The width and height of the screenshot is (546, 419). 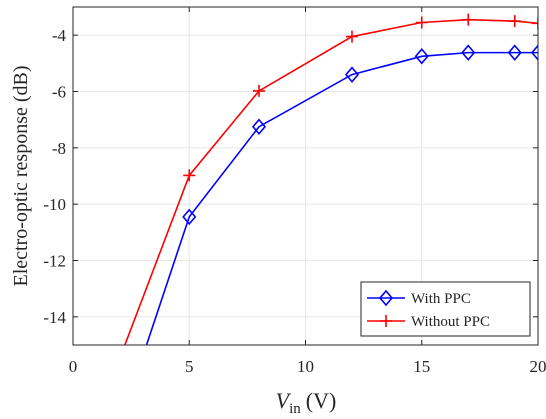 What do you see at coordinates (284, 400) in the screenshot?
I see `x-axis-label-var: V` at bounding box center [284, 400].